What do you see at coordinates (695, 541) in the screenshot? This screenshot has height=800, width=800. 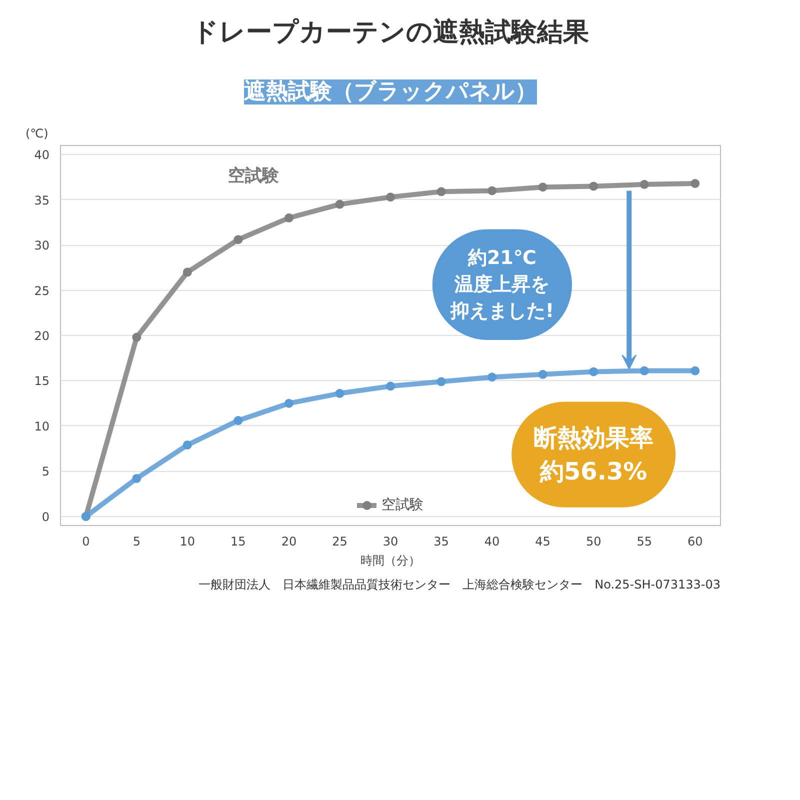 I see `x-tick-label: 60` at bounding box center [695, 541].